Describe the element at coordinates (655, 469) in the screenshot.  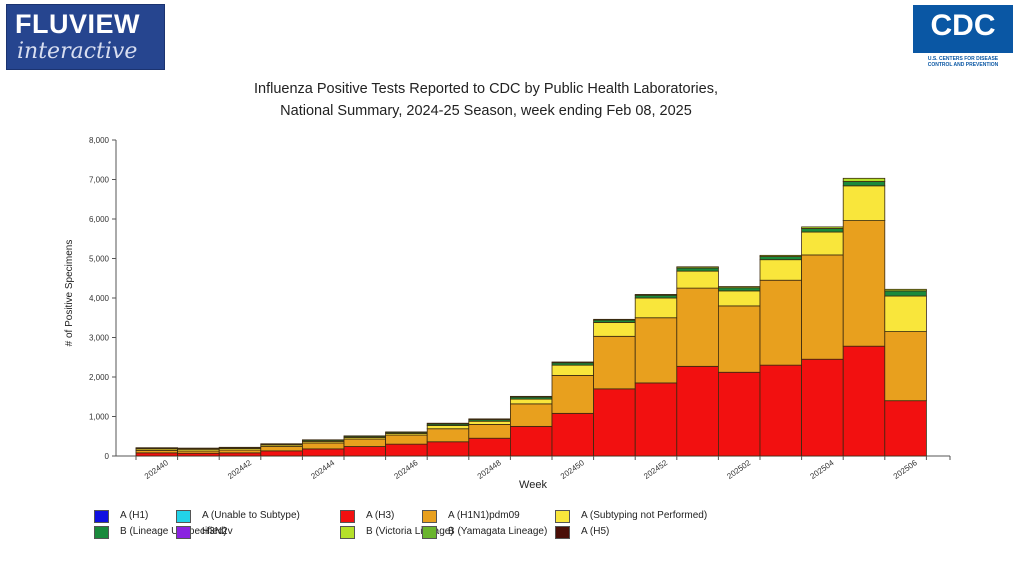
I see `x-tick-label: 202452` at that location.